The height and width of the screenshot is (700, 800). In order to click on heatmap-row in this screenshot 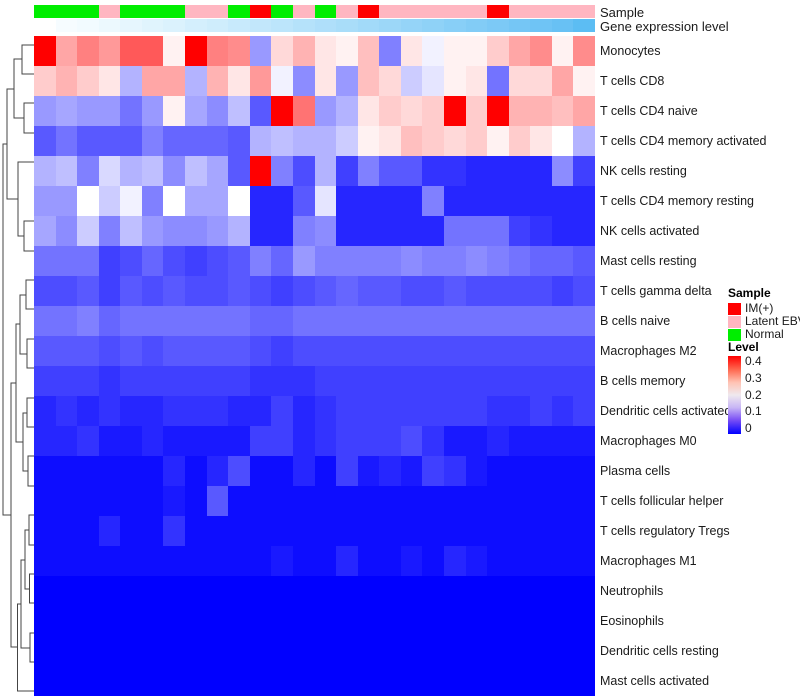, I will do `click(315, 351)`.